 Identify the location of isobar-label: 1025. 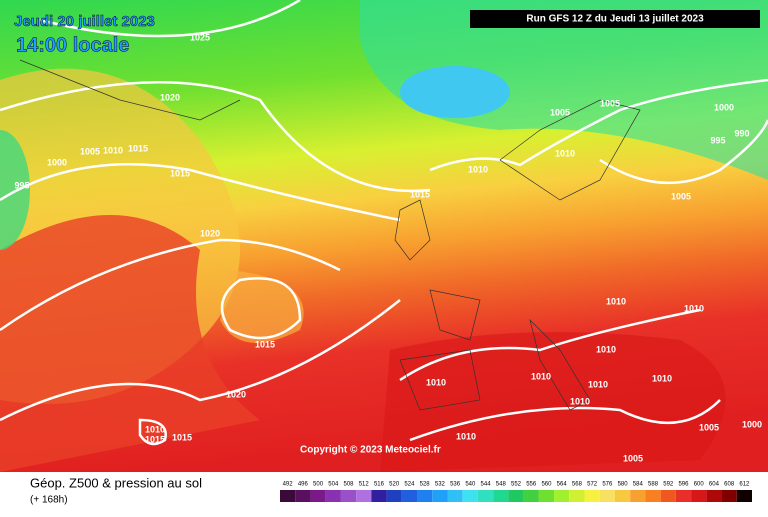
(200, 37).